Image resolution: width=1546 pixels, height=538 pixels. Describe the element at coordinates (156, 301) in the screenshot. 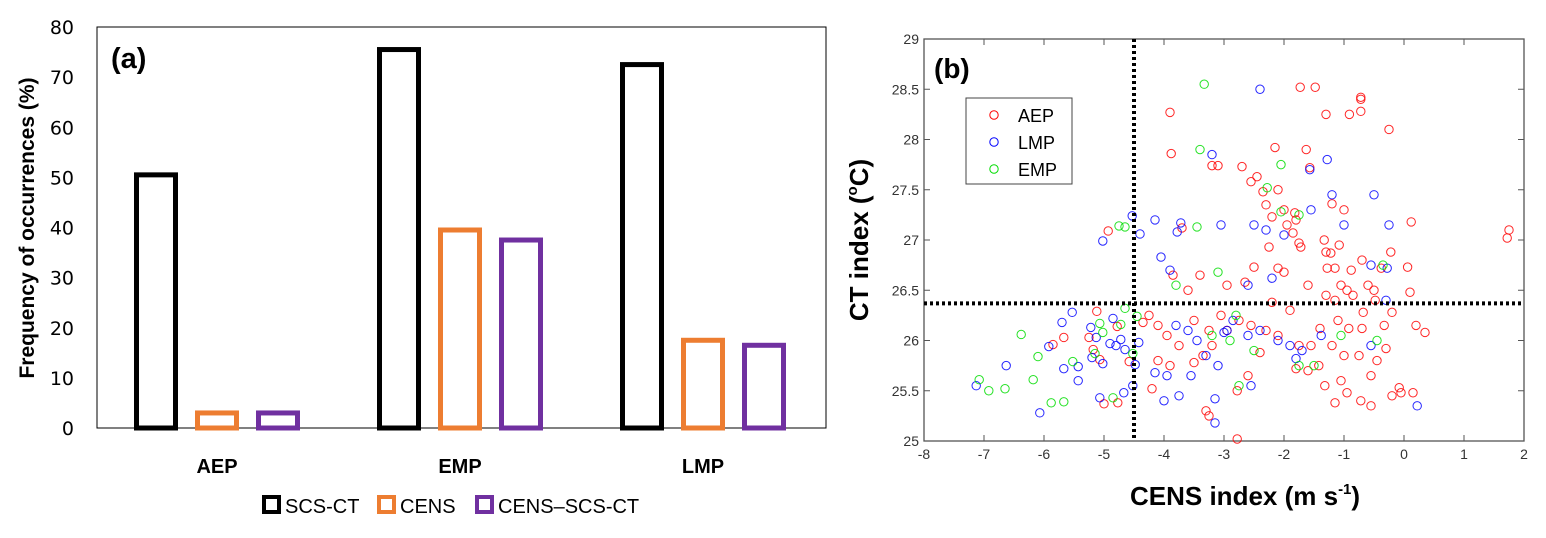

I see `bar-scs-ct-aep` at that location.